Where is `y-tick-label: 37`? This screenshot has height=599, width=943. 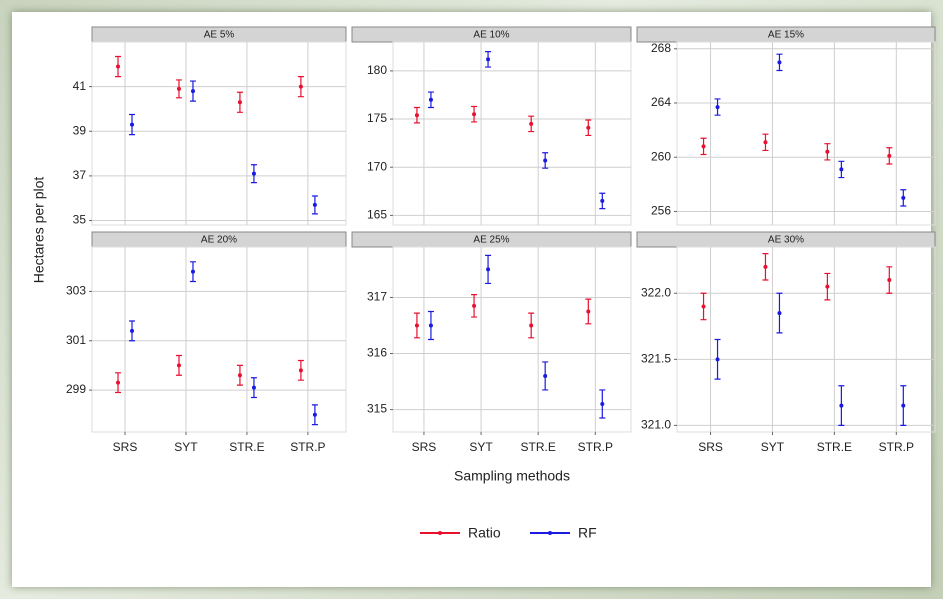 y-tick-label: 37 is located at coordinates (80, 175).